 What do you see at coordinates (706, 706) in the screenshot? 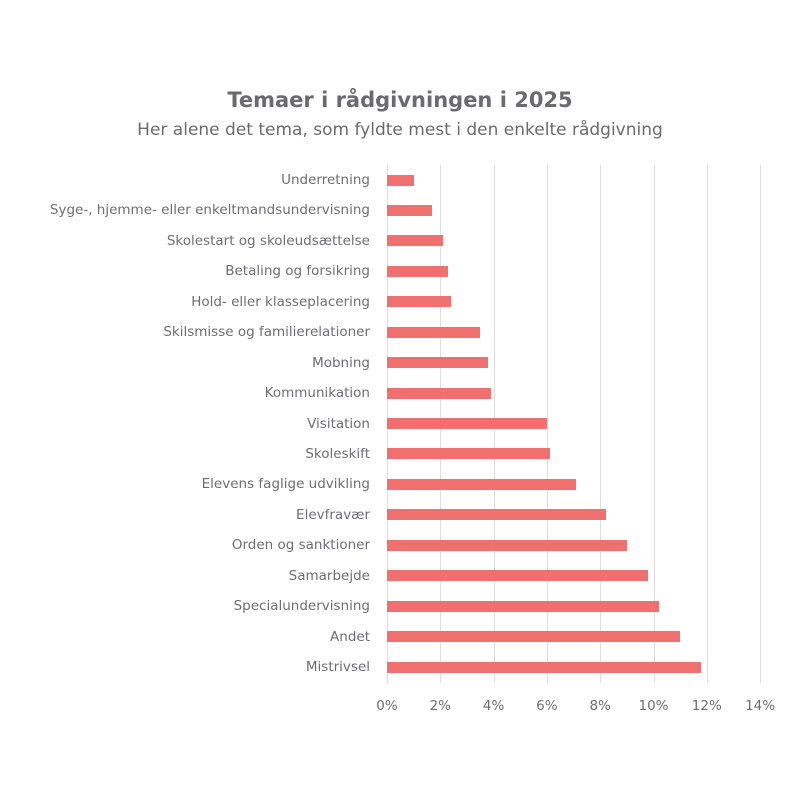
I see `x-tick-label: 12%` at bounding box center [706, 706].